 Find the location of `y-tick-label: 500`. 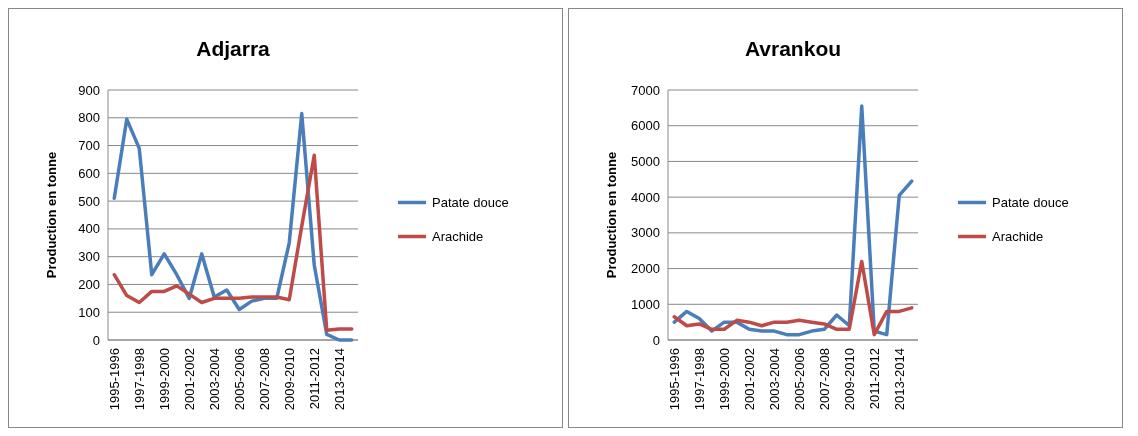

y-tick-label: 500 is located at coordinates (89, 201).